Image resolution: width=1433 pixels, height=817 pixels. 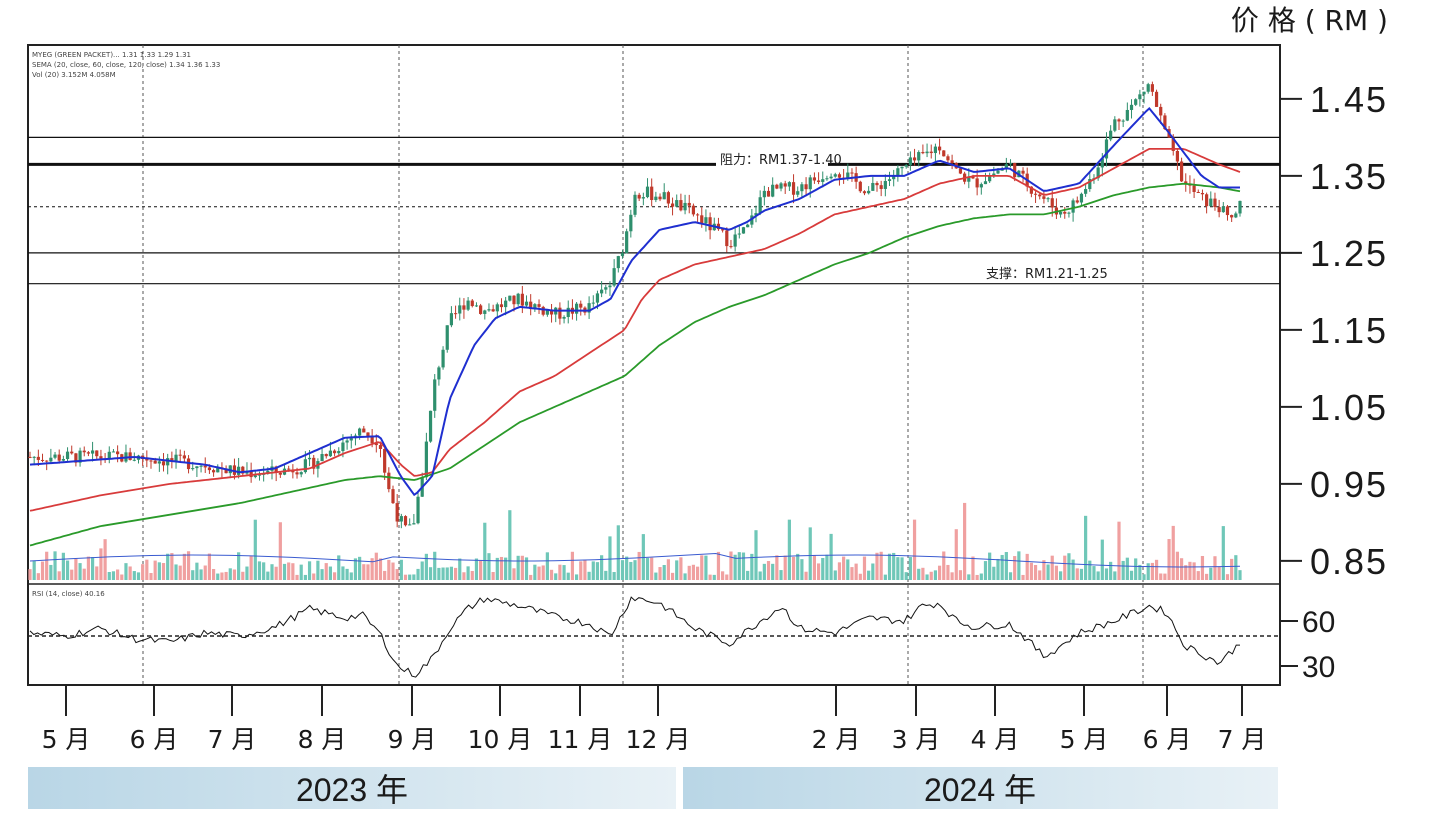 What do you see at coordinates (1049, 273) in the screenshot?
I see `support-label-bg` at bounding box center [1049, 273].